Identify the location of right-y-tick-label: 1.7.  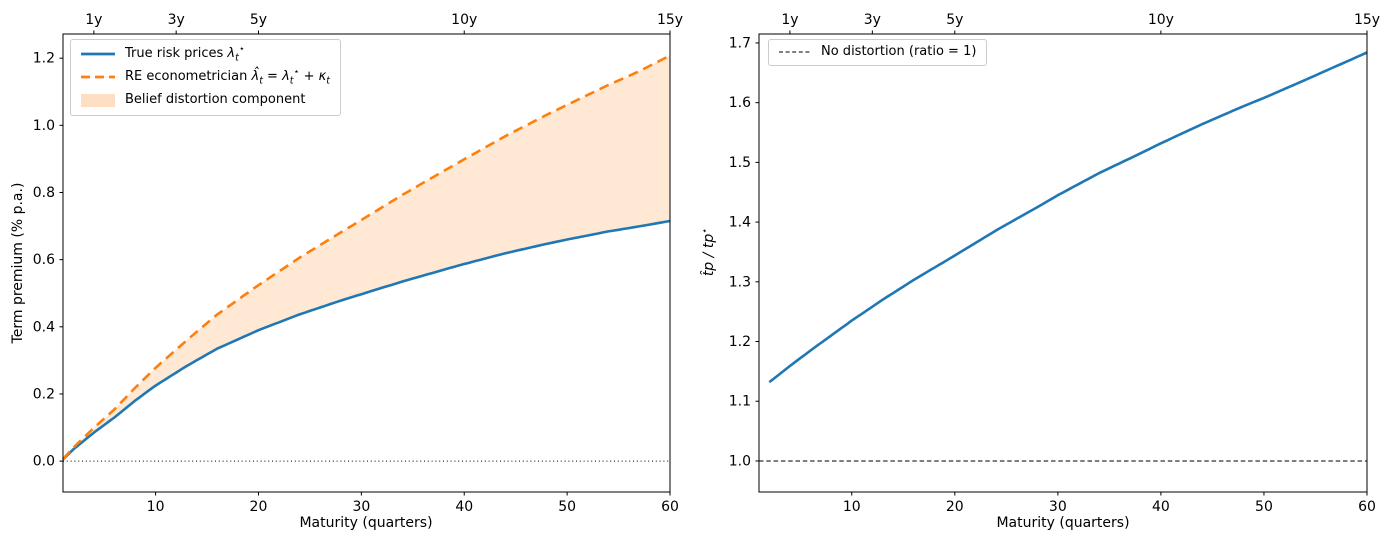
(740, 43).